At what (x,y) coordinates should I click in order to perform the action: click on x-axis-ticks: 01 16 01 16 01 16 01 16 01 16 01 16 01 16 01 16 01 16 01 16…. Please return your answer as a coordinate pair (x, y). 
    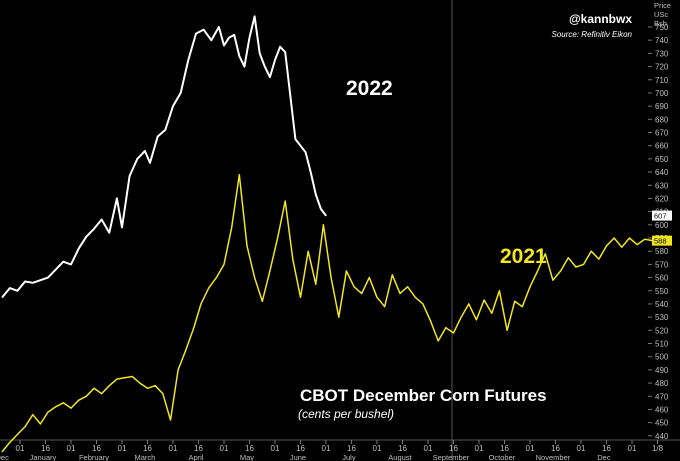
    Looking at the image, I should click on (340, 446).